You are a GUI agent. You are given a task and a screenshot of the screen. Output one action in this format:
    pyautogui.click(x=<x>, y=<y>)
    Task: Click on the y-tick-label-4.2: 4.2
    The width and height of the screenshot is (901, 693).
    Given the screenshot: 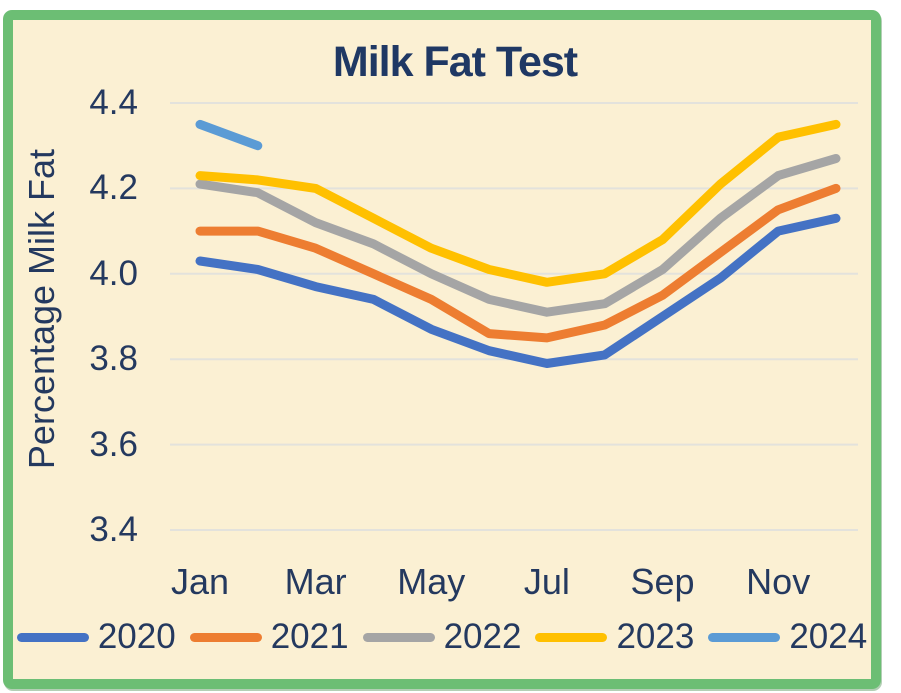 What is the action you would take?
    pyautogui.click(x=113, y=188)
    